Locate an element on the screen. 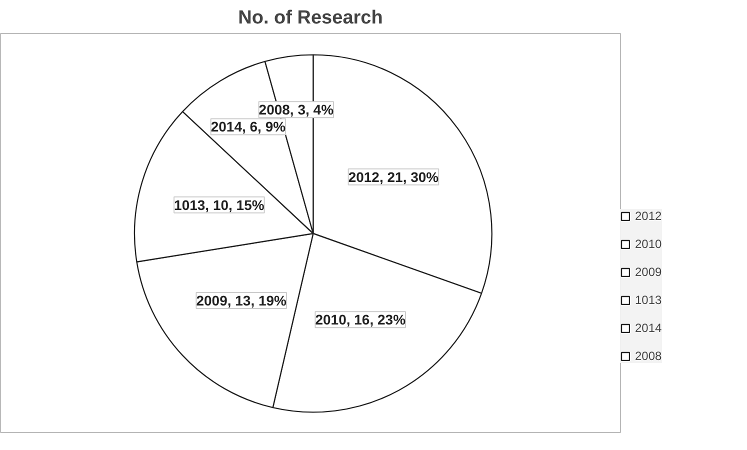 The image size is (747, 450). legend-label: 2008 is located at coordinates (648, 356).